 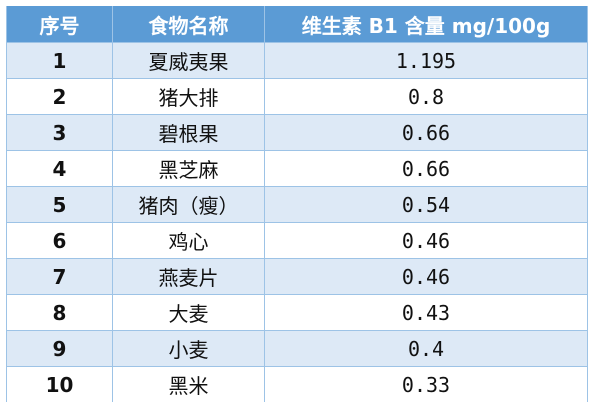 What do you see at coordinates (189, 133) in the screenshot?
I see `cell-food: 碧根果` at bounding box center [189, 133].